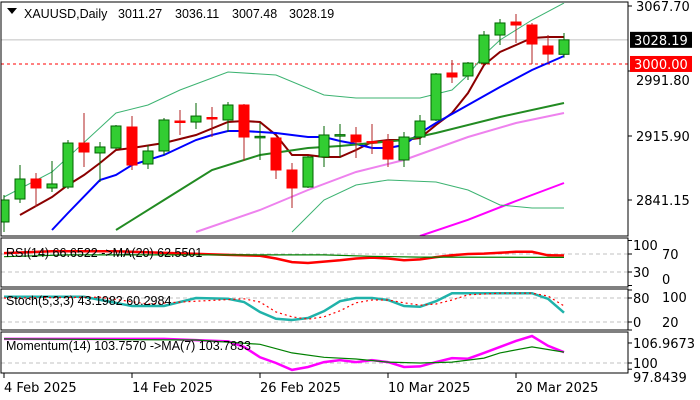 This screenshot has height=400, width=700. What do you see at coordinates (311, 14) in the screenshot?
I see `ohlc-close: 3028.19` at bounding box center [311, 14].